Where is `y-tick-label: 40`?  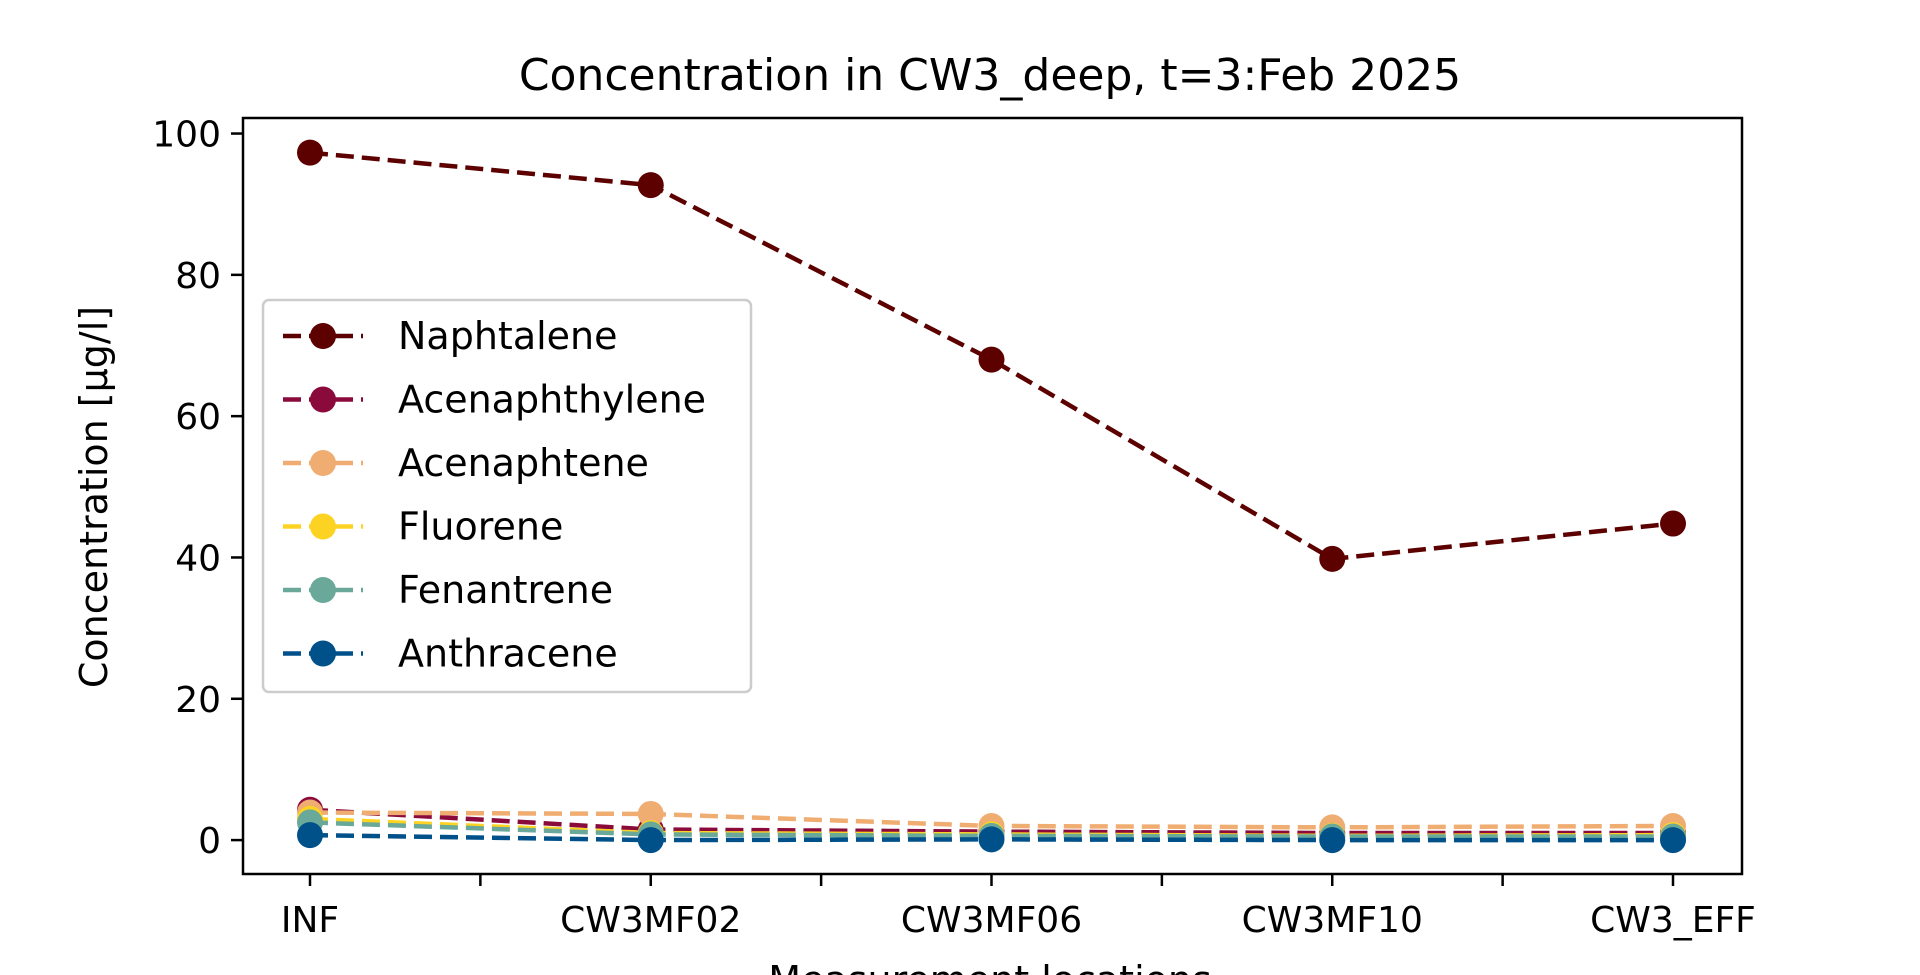
y-tick-label: 40 is located at coordinates (198, 558).